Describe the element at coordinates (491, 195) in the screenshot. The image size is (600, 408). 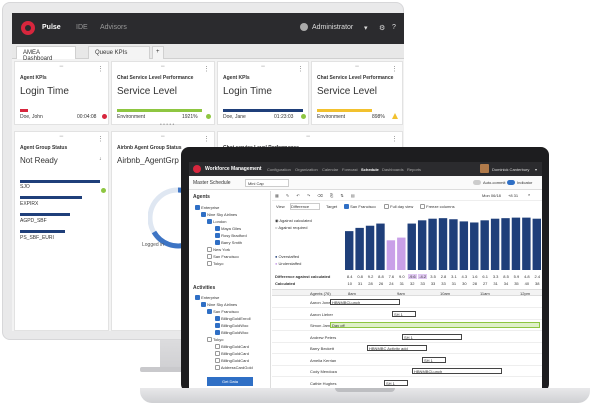
I see `date-field: Mon 06/18` at that location.